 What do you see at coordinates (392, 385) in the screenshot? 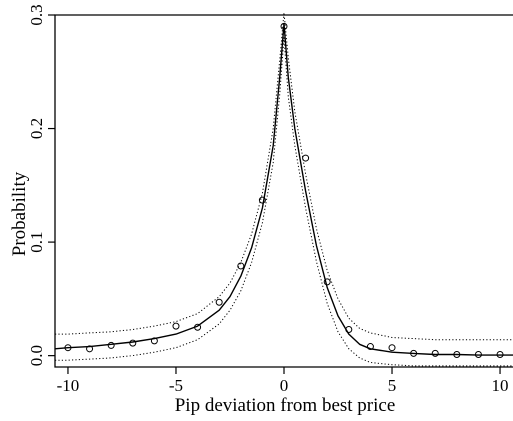
I see `x-tick-label: 5` at bounding box center [392, 385].